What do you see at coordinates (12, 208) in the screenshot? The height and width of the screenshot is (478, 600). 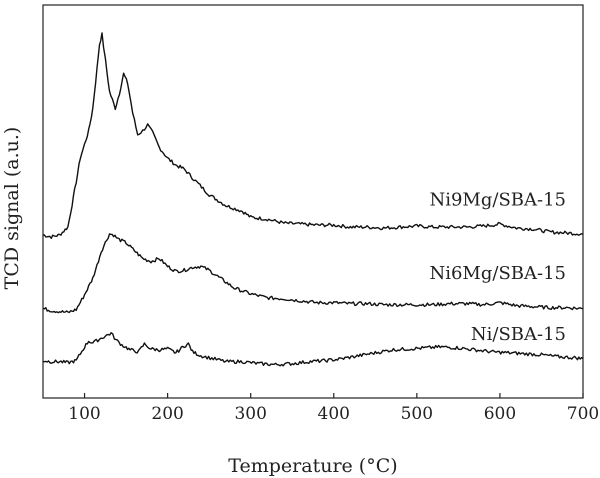 I see `y-axis-title: TCD signal (a.u.)` at bounding box center [12, 208].